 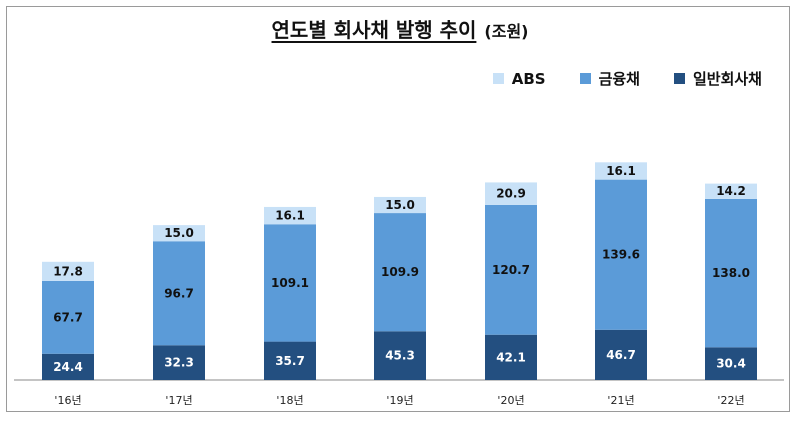 I want to click on chart-title: 연도별 회사채 발행 추이 (조원), so click(x=400, y=28).